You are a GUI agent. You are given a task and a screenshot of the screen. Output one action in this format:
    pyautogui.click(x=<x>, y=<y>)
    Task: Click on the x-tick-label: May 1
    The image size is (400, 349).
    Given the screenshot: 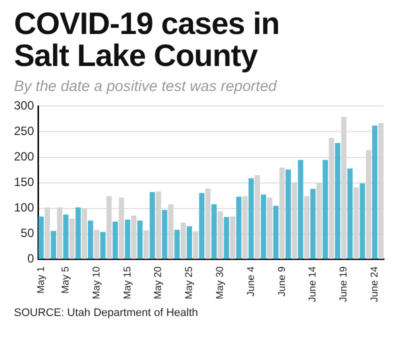 What is the action you would take?
    pyautogui.click(x=41, y=280)
    